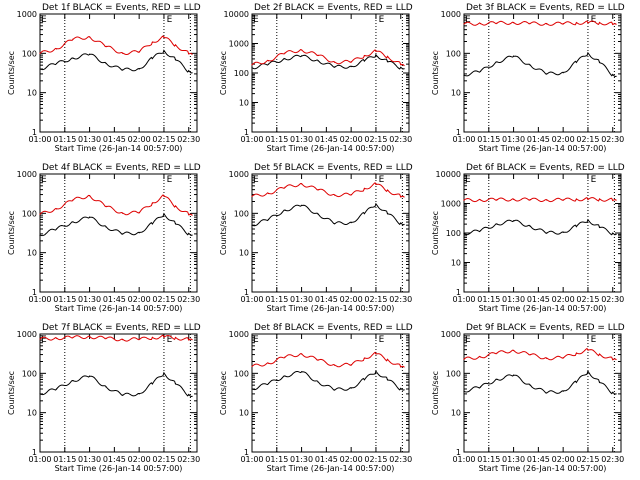 The width and height of the screenshot is (640, 480). What do you see at coordinates (488, 299) in the screenshot?
I see `x-tick-label: 01:15` at bounding box center [488, 299].